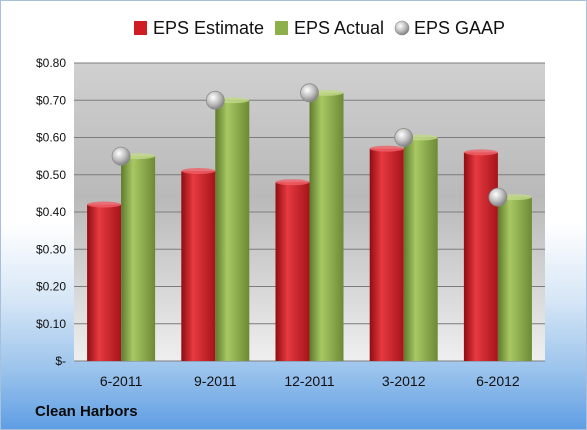 This screenshot has height=430, width=587. Describe the element at coordinates (51, 63) in the screenshot. I see `y-tick-label: $0.80` at that location.